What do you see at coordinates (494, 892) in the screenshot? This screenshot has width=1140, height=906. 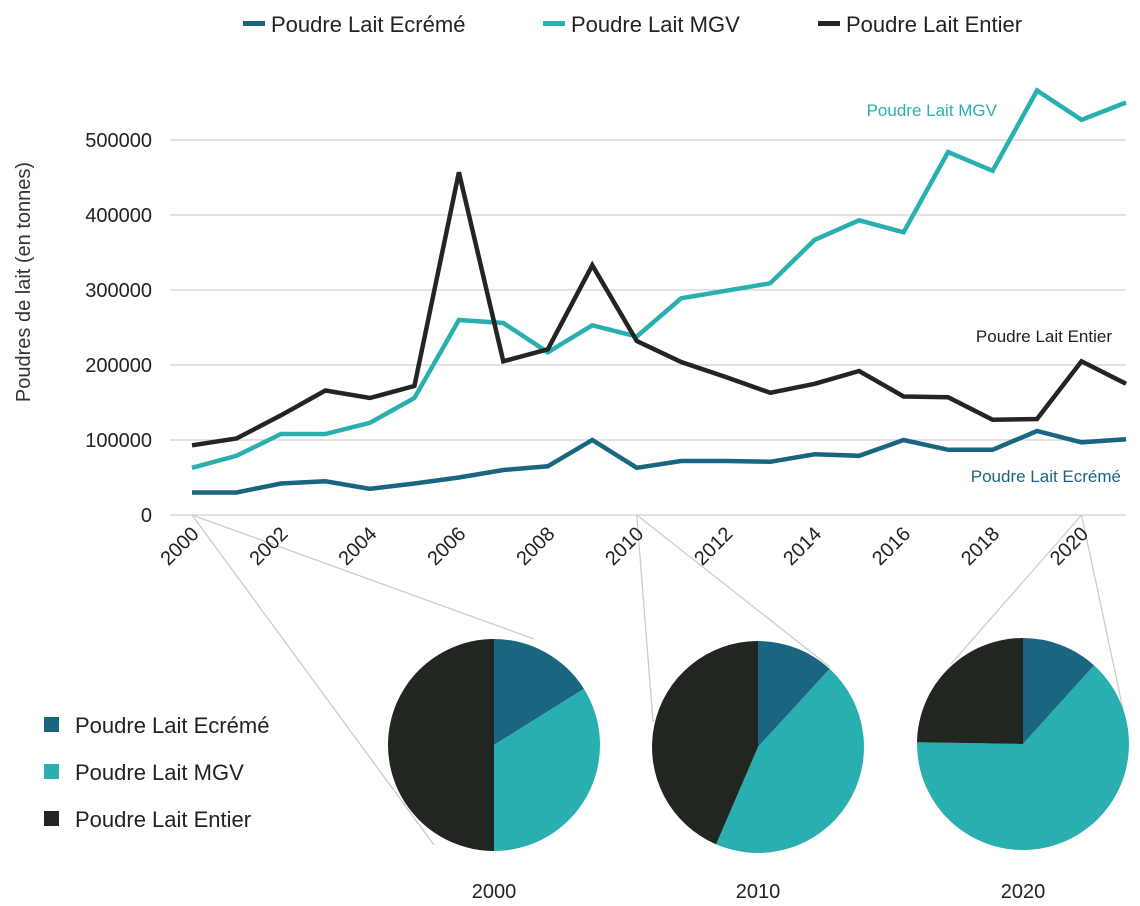 I see `pie-label: 2000` at bounding box center [494, 892].